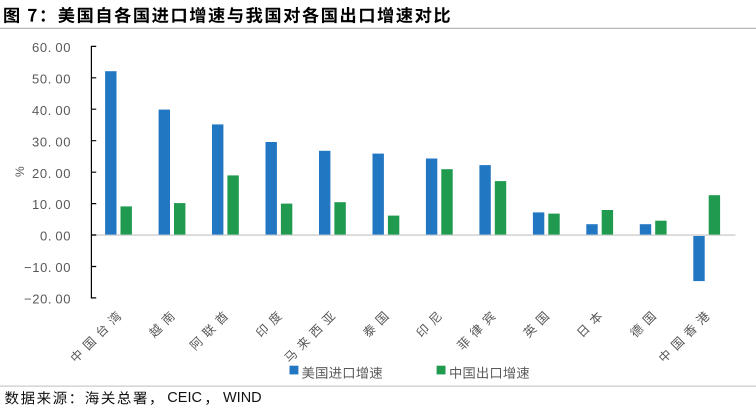 This screenshot has height=419, width=756. Describe the element at coordinates (51, 47) in the screenshot. I see `svg-text: 60. 00` at that location.